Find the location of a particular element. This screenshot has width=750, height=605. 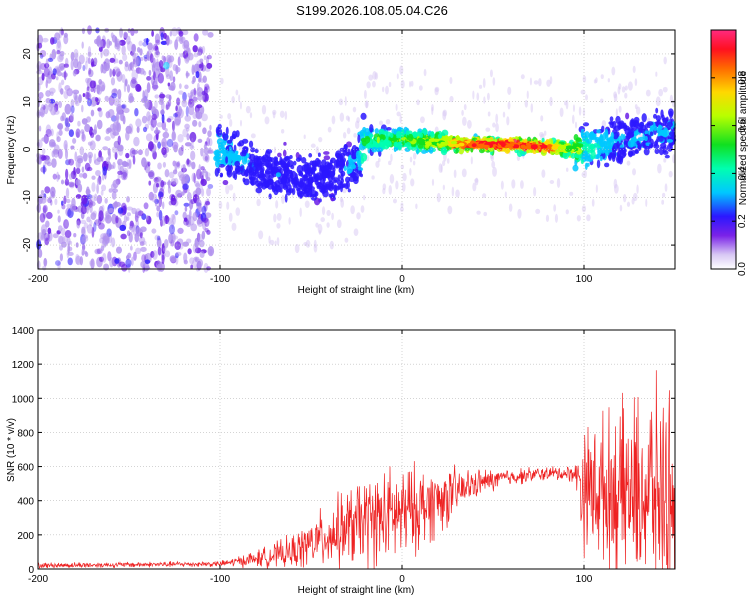

y-tick-label: 0 is located at coordinates (27, 149).